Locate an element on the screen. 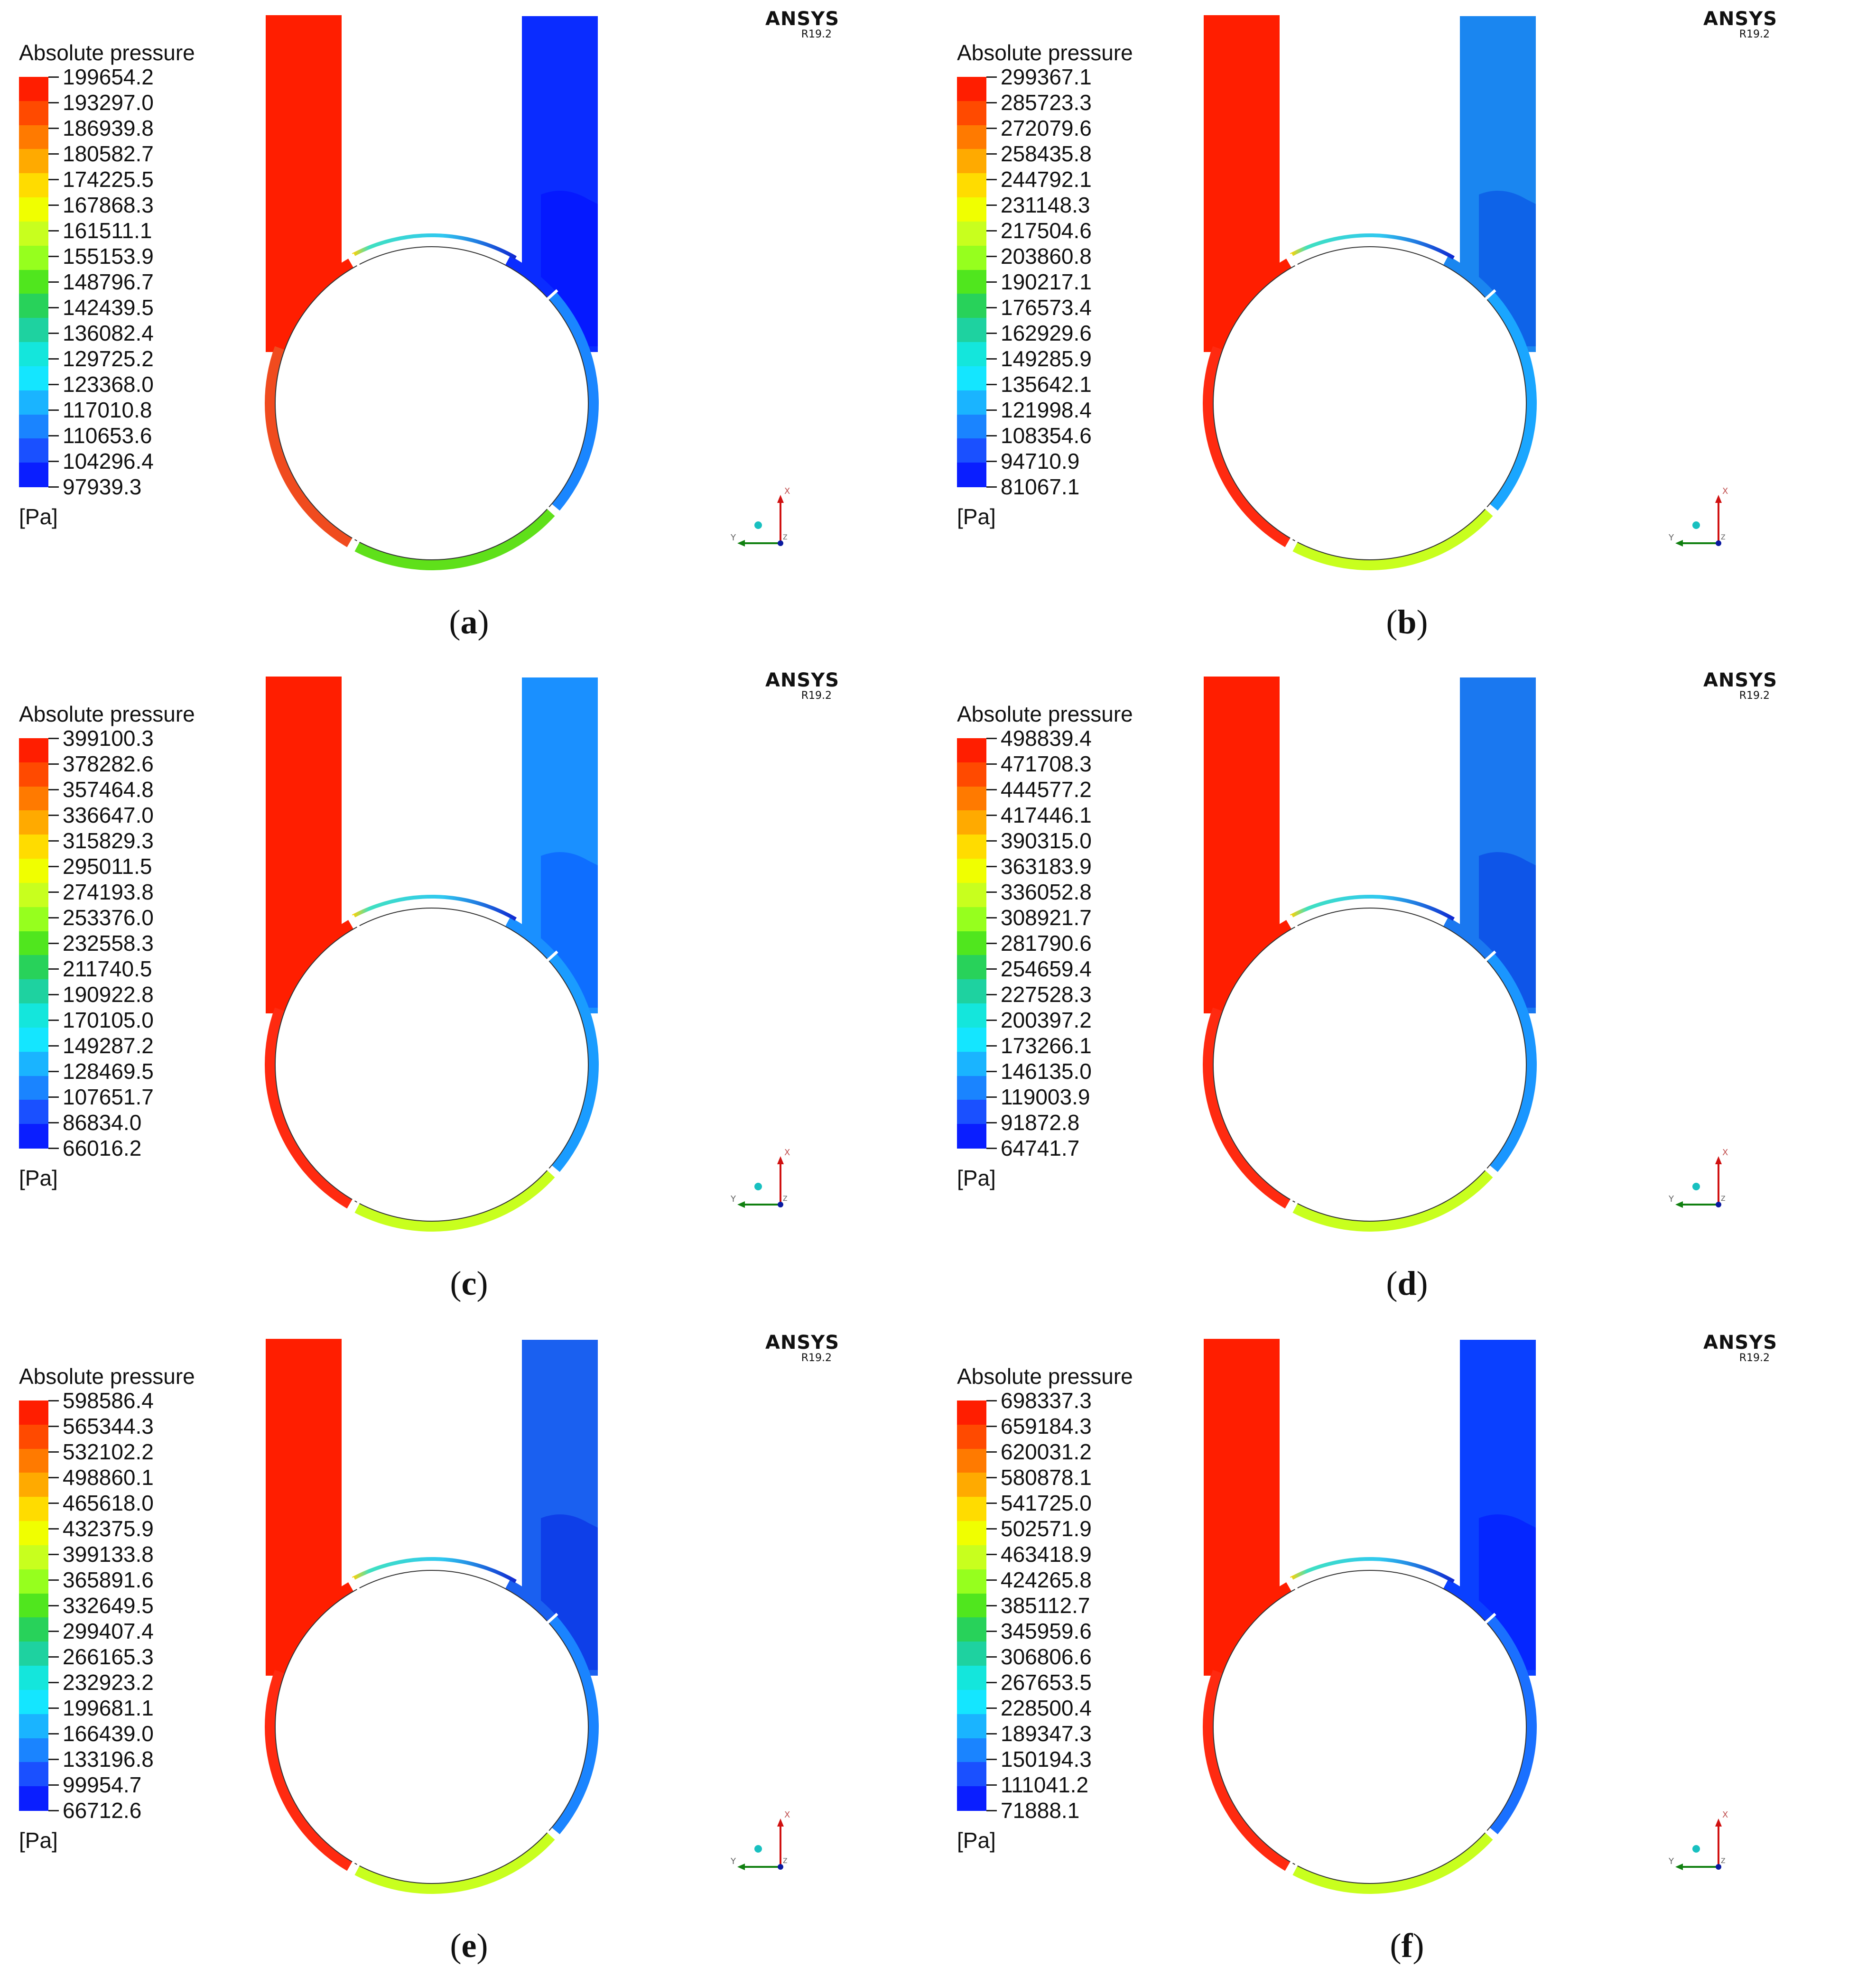  legend-tick-label: 136082.4 is located at coordinates (108, 333).